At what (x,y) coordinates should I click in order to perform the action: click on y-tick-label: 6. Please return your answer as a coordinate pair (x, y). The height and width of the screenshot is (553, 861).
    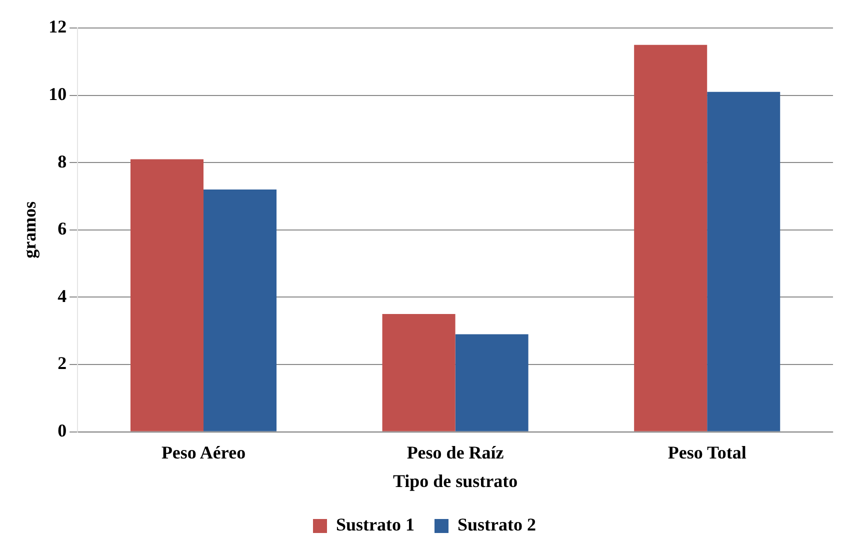
    Looking at the image, I should click on (62, 228).